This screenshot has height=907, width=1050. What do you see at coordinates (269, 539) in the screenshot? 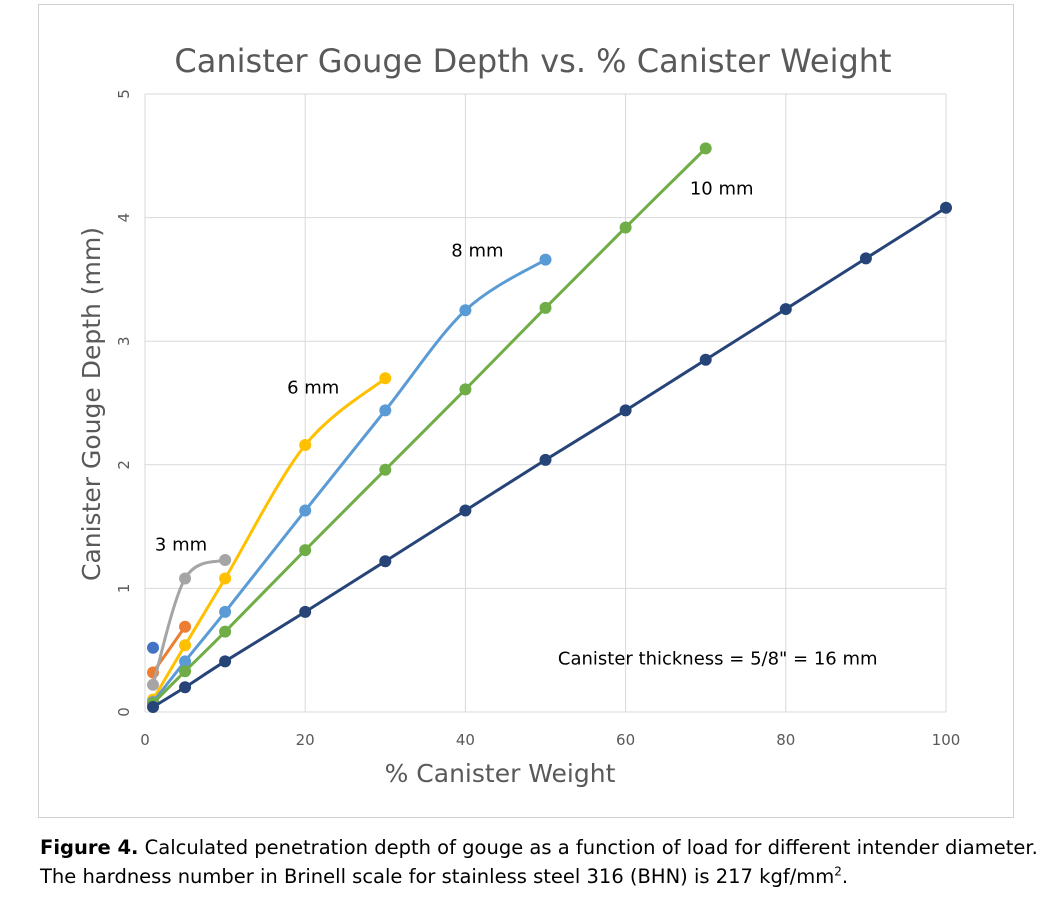
I see `series-line` at bounding box center [269, 539].